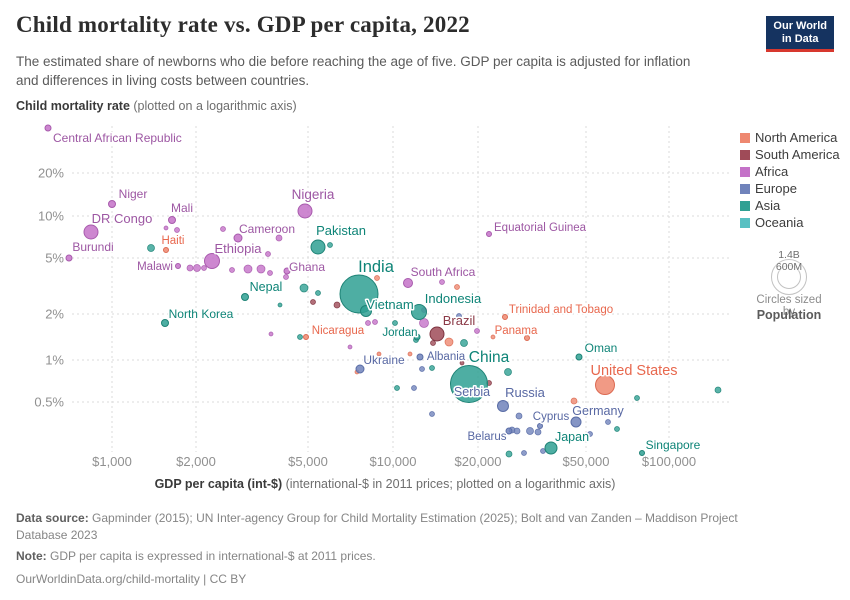  I want to click on country-dot-nepal, so click(245, 297).